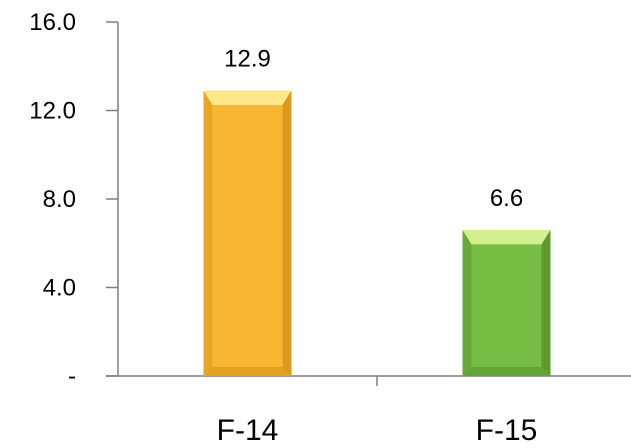 Image resolution: width=631 pixels, height=448 pixels. I want to click on y-axis-ticks: - 4.0 8.0 12.0 16.0, so click(73, 199).